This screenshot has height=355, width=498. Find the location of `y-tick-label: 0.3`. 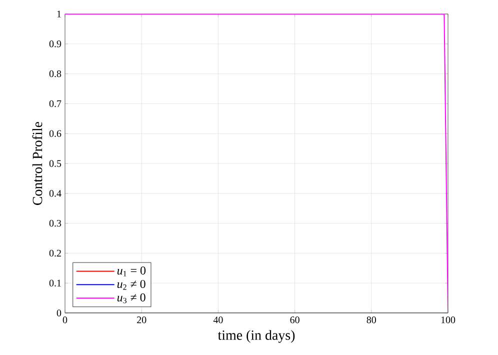

y-tick-label: 0.3 is located at coordinates (55, 223).